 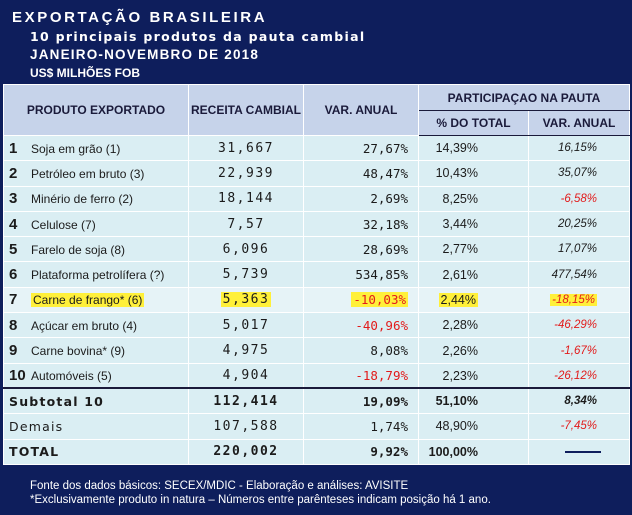 I want to click on total-pct: 100,00%, so click(x=473, y=451).